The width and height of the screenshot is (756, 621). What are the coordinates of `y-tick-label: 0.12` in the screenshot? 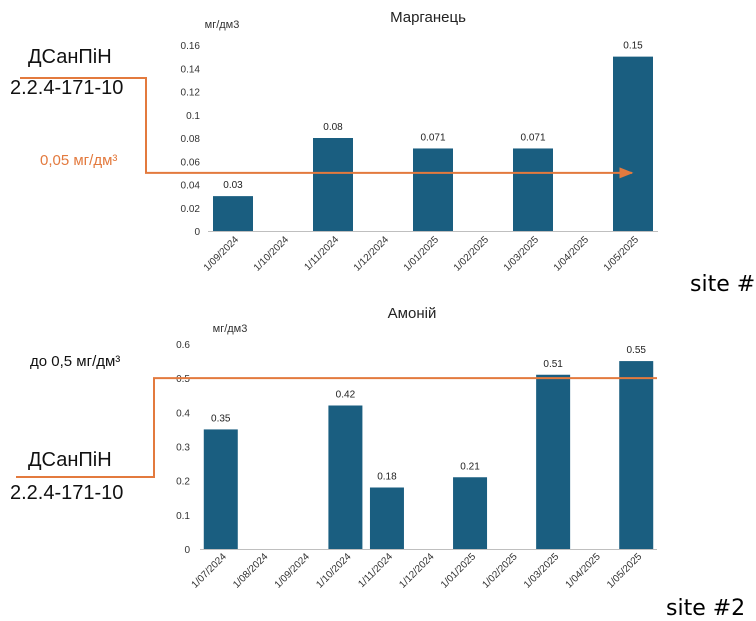 It's located at (191, 93).